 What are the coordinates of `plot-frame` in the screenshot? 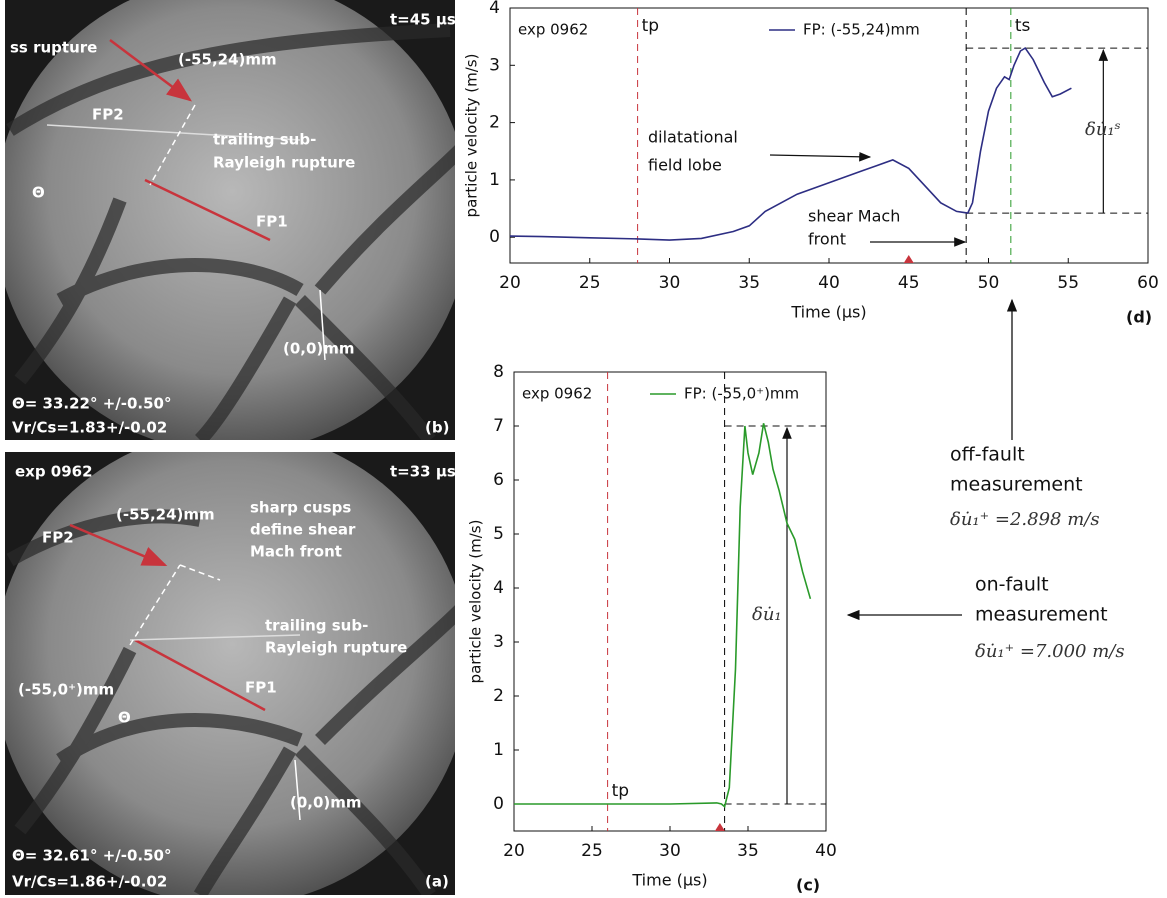 It's located at (670, 601).